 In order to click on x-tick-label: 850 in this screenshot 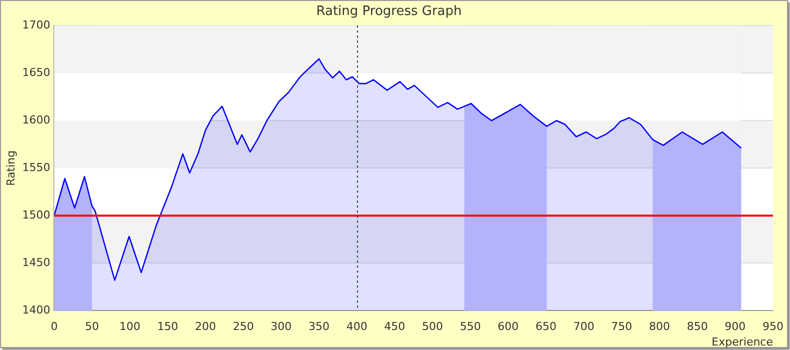, I will do `click(697, 327)`.